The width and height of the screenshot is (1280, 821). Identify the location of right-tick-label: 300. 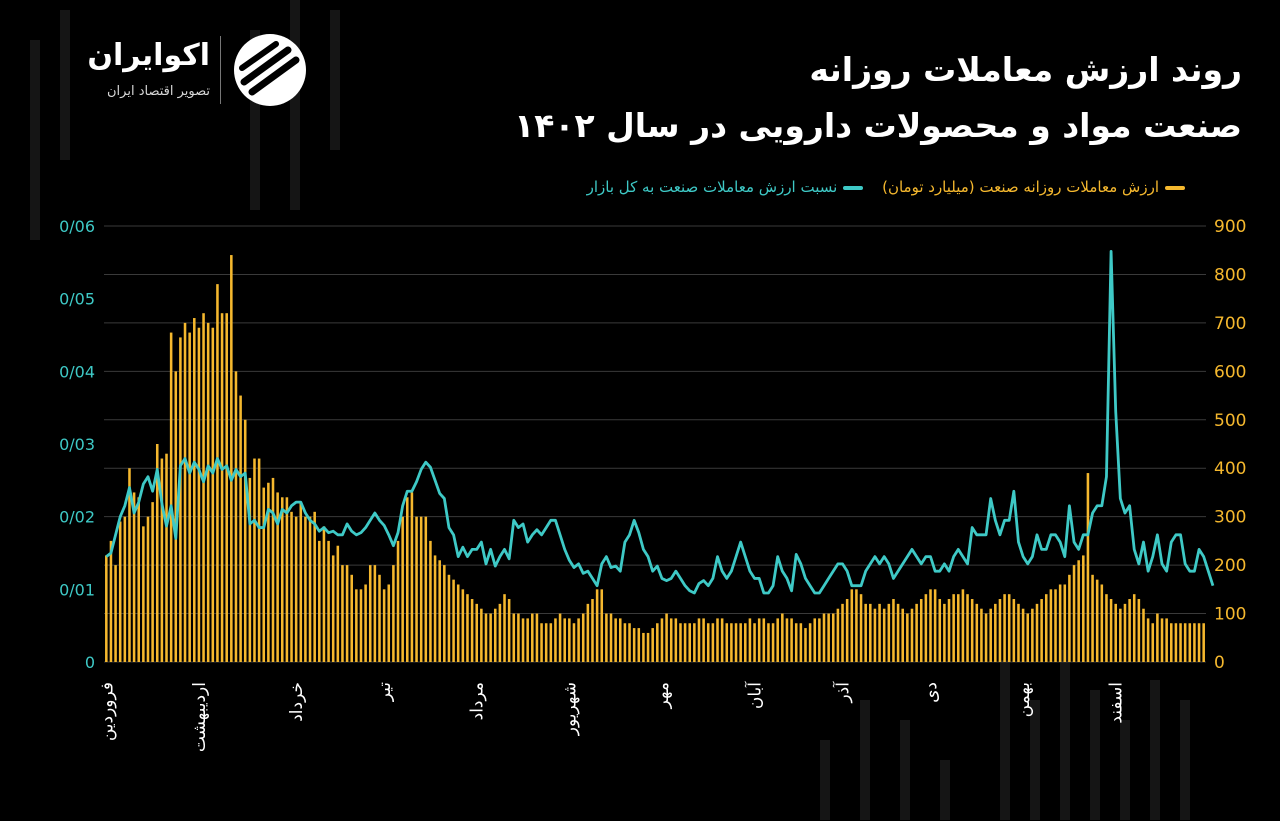
(1230, 518).